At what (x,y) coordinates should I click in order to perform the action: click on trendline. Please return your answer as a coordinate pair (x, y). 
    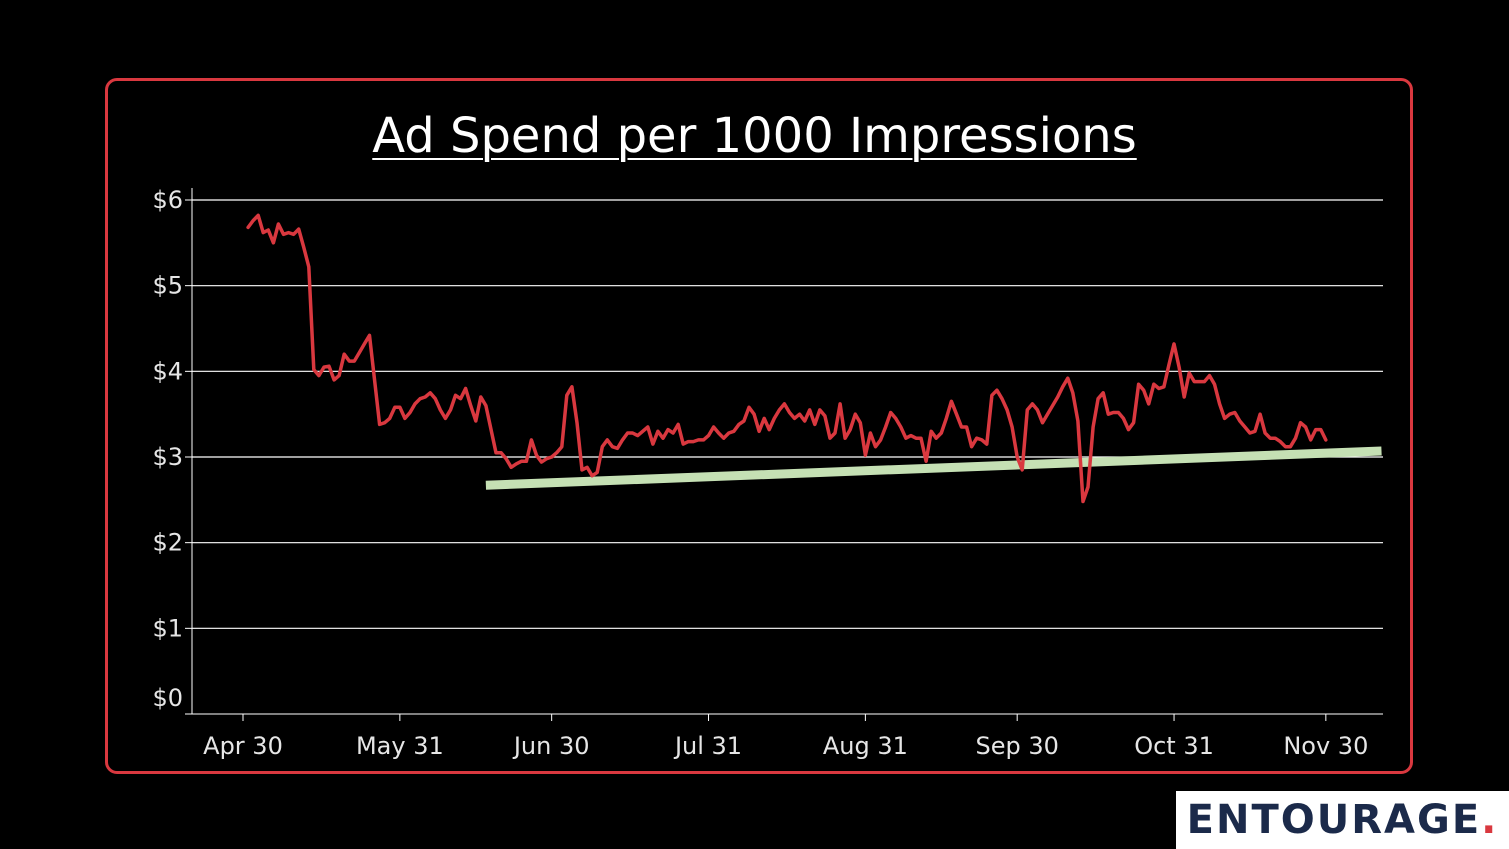
    Looking at the image, I should click on (933, 468).